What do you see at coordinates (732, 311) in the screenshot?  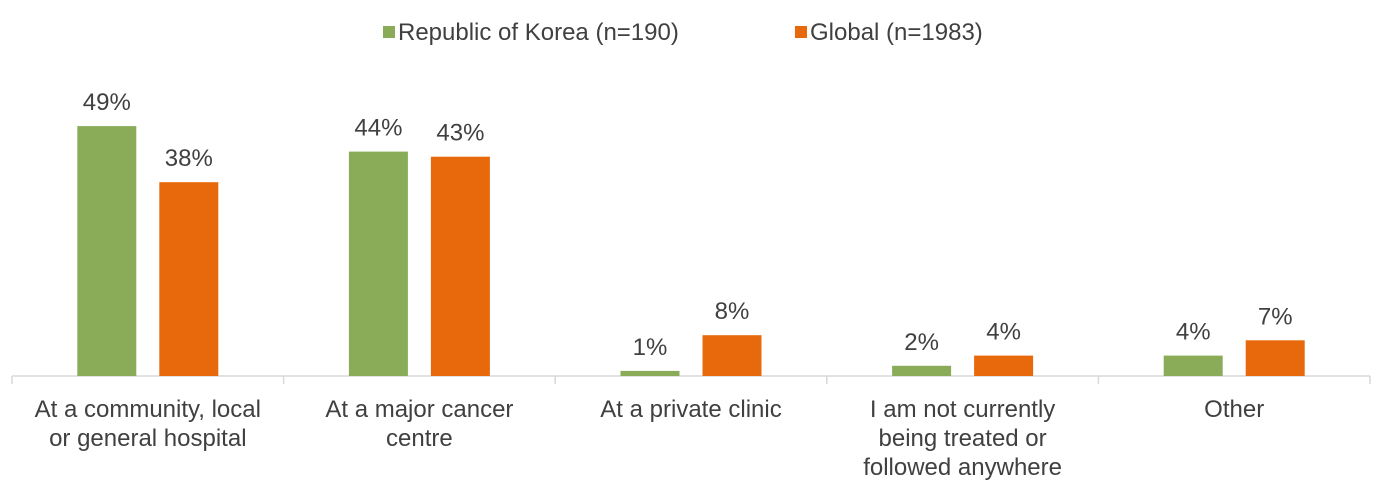 I see `data-label: 8%` at bounding box center [732, 311].